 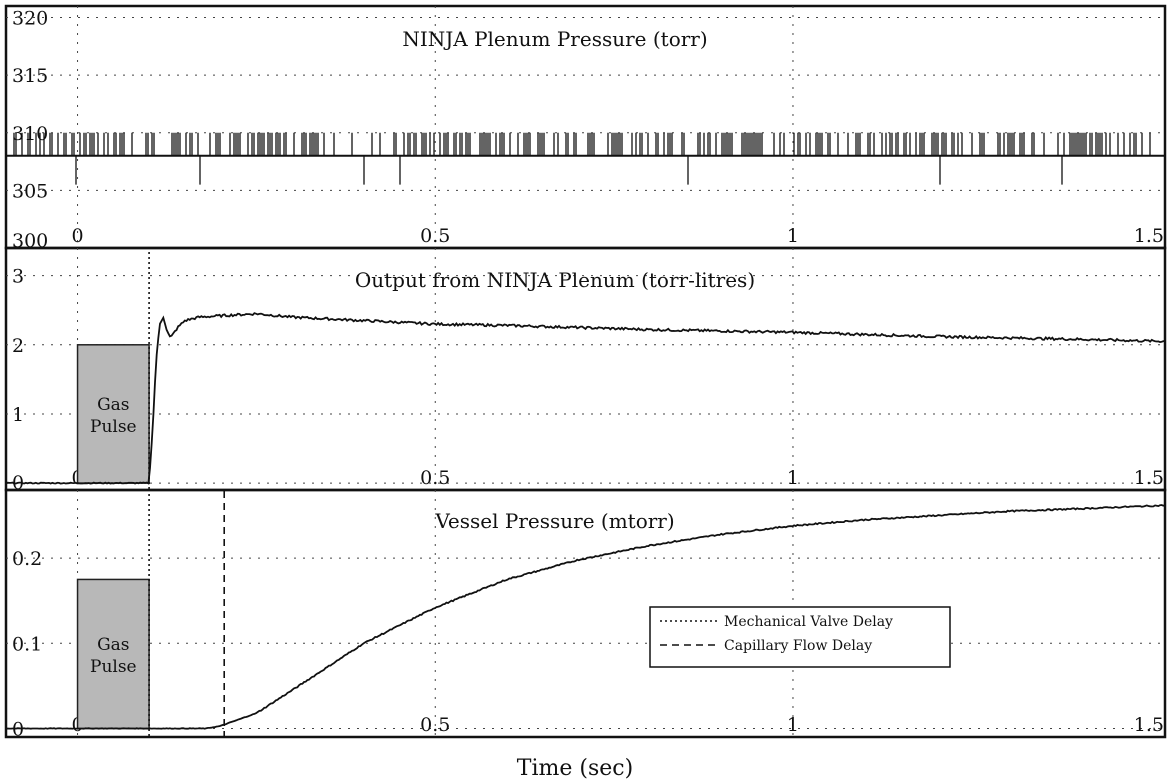 I want to click on legend-label: Mechanical Valve Delay, so click(x=808, y=622).